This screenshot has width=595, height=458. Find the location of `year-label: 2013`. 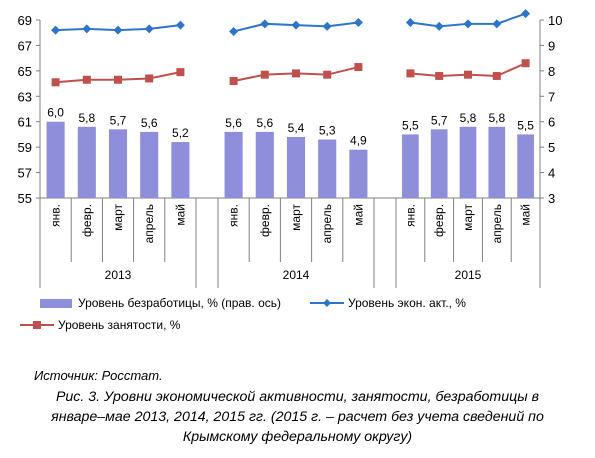

year-label: 2013 is located at coordinates (118, 275).